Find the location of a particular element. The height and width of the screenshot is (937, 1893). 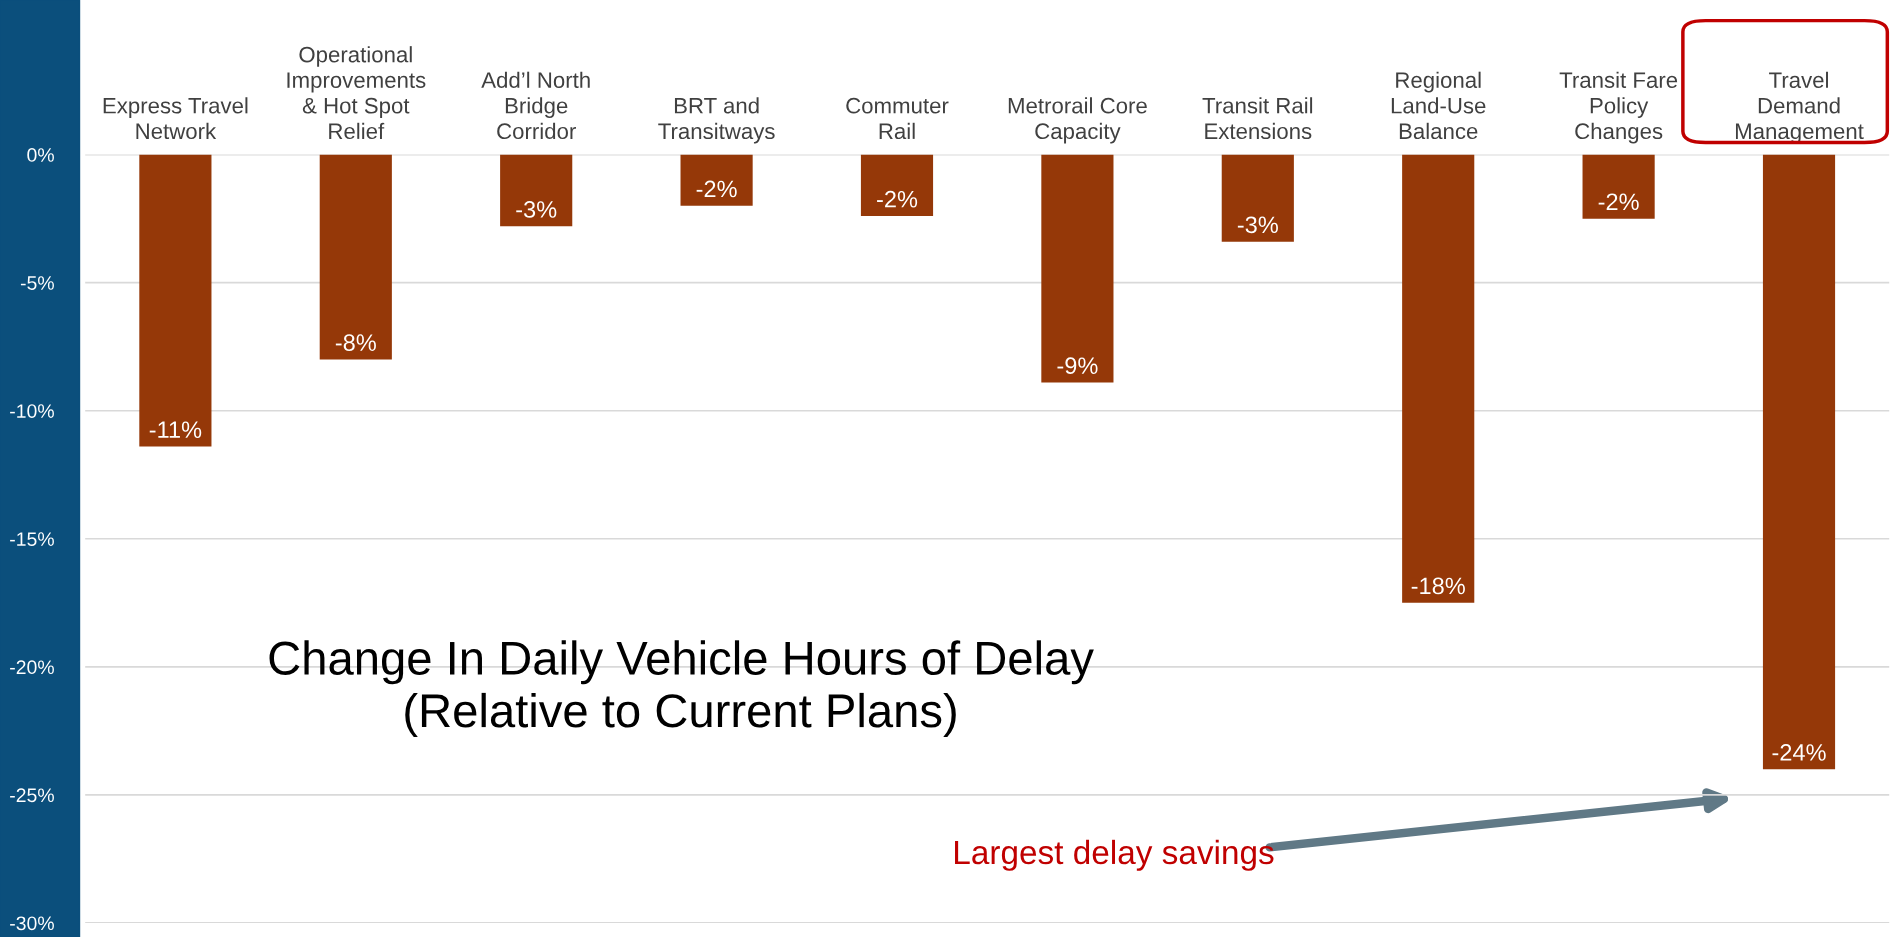

x-tick-label: Metrorail Core Capacity is located at coordinates (1077, 120).